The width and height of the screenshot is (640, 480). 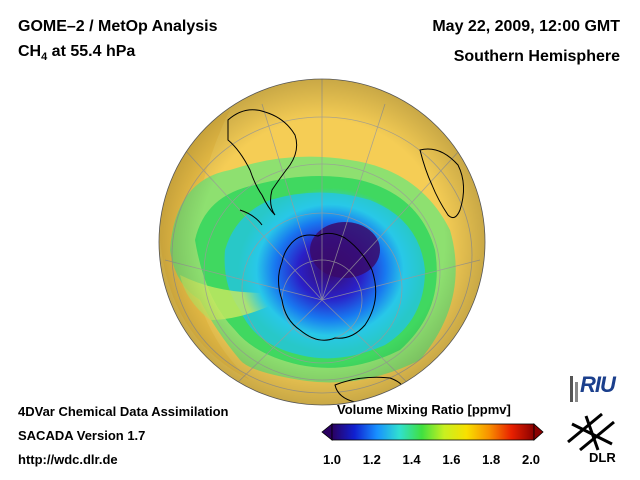 I want to click on colorbar-tick-label: 1.4, so click(x=411, y=459).